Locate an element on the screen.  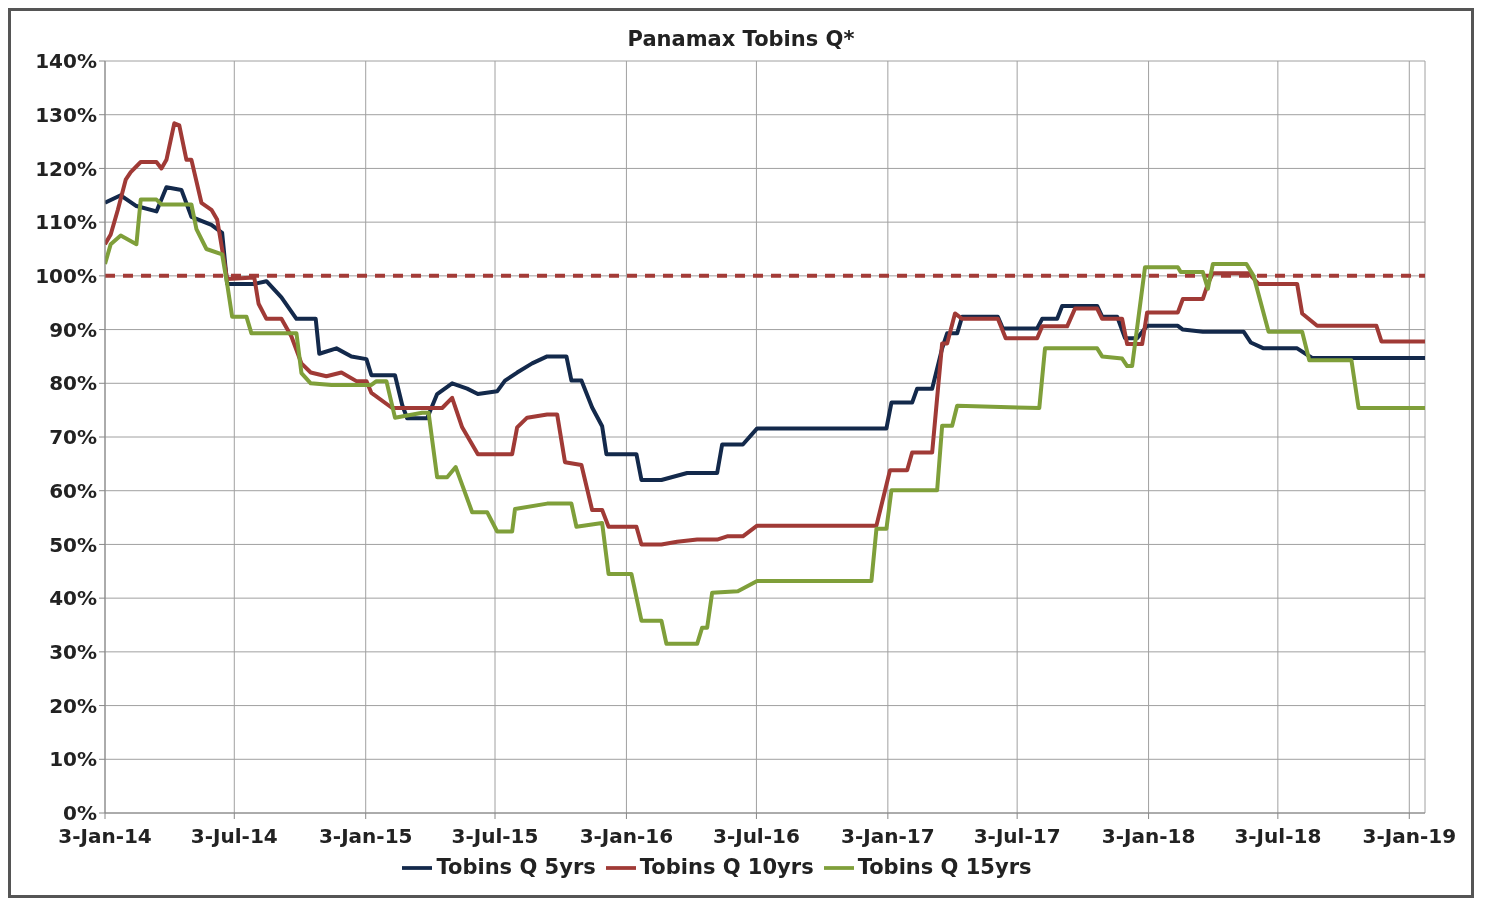
y-tick-label: 130% is located at coordinates (66, 114).